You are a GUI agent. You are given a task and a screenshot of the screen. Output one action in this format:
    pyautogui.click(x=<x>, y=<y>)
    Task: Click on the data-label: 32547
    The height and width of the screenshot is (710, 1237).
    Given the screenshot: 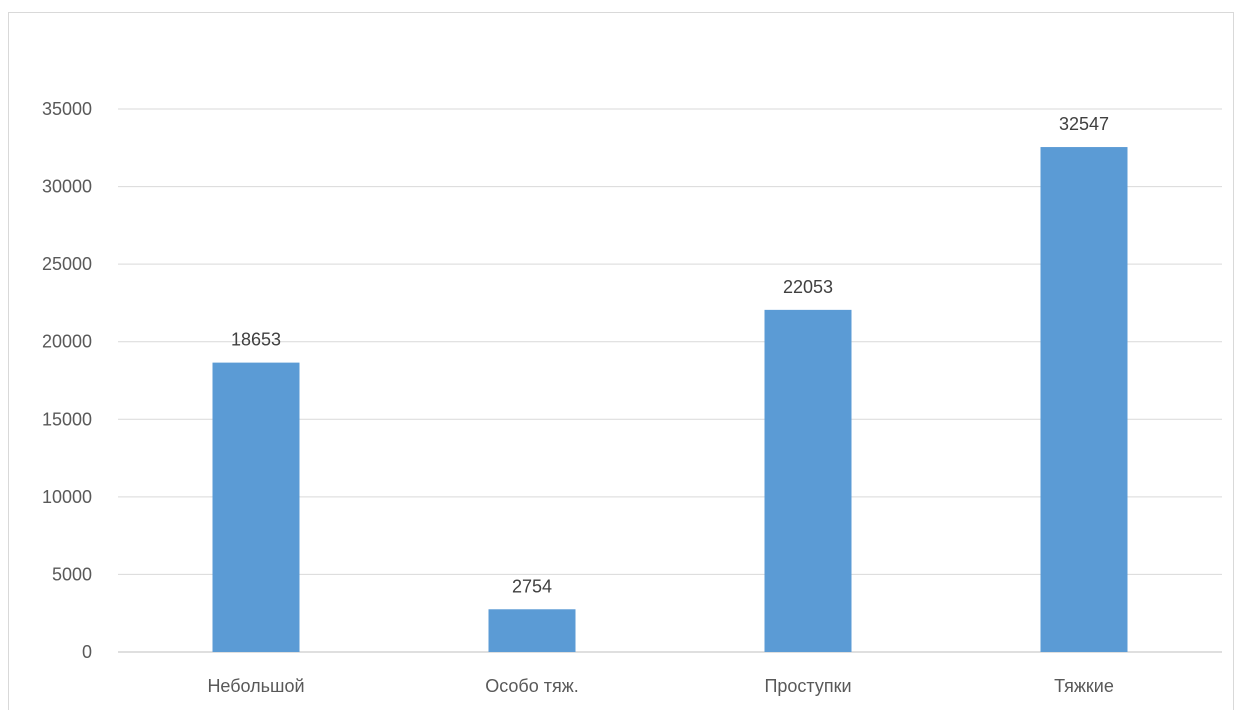 What is the action you would take?
    pyautogui.click(x=1084, y=124)
    